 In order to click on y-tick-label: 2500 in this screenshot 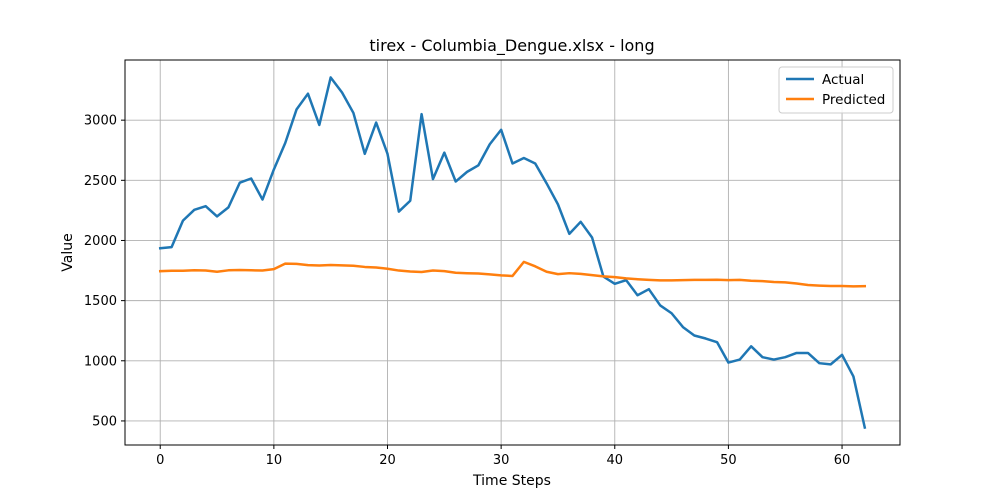, I will do `click(100, 181)`.